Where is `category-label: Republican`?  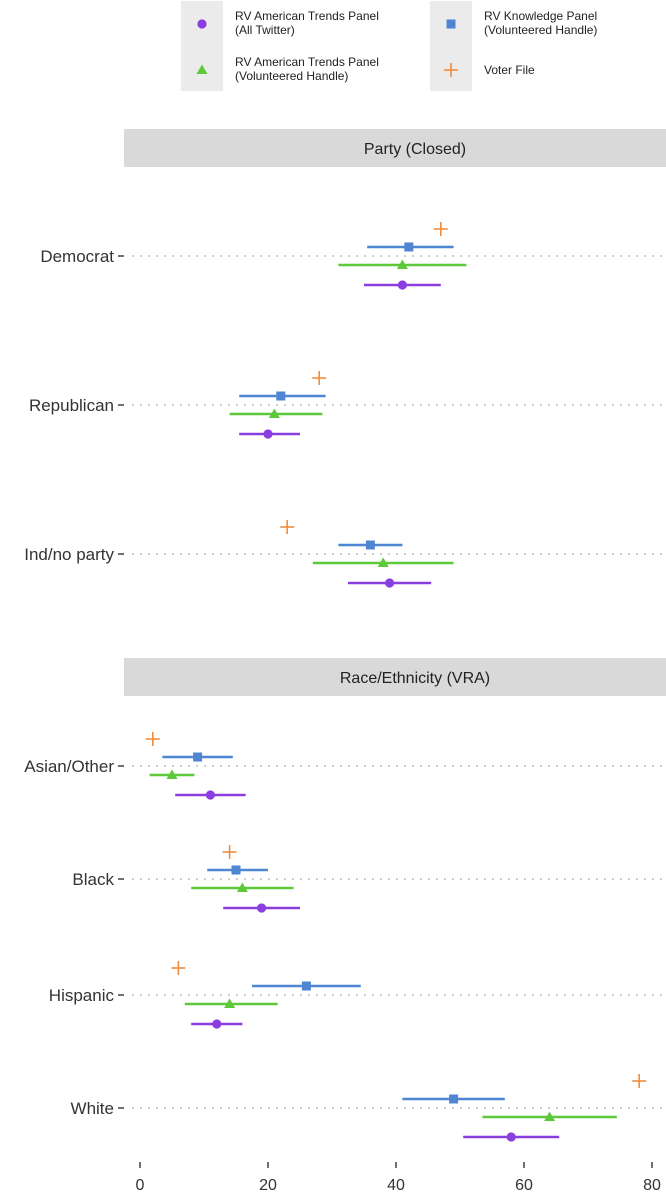
category-label: Republican is located at coordinates (71, 405).